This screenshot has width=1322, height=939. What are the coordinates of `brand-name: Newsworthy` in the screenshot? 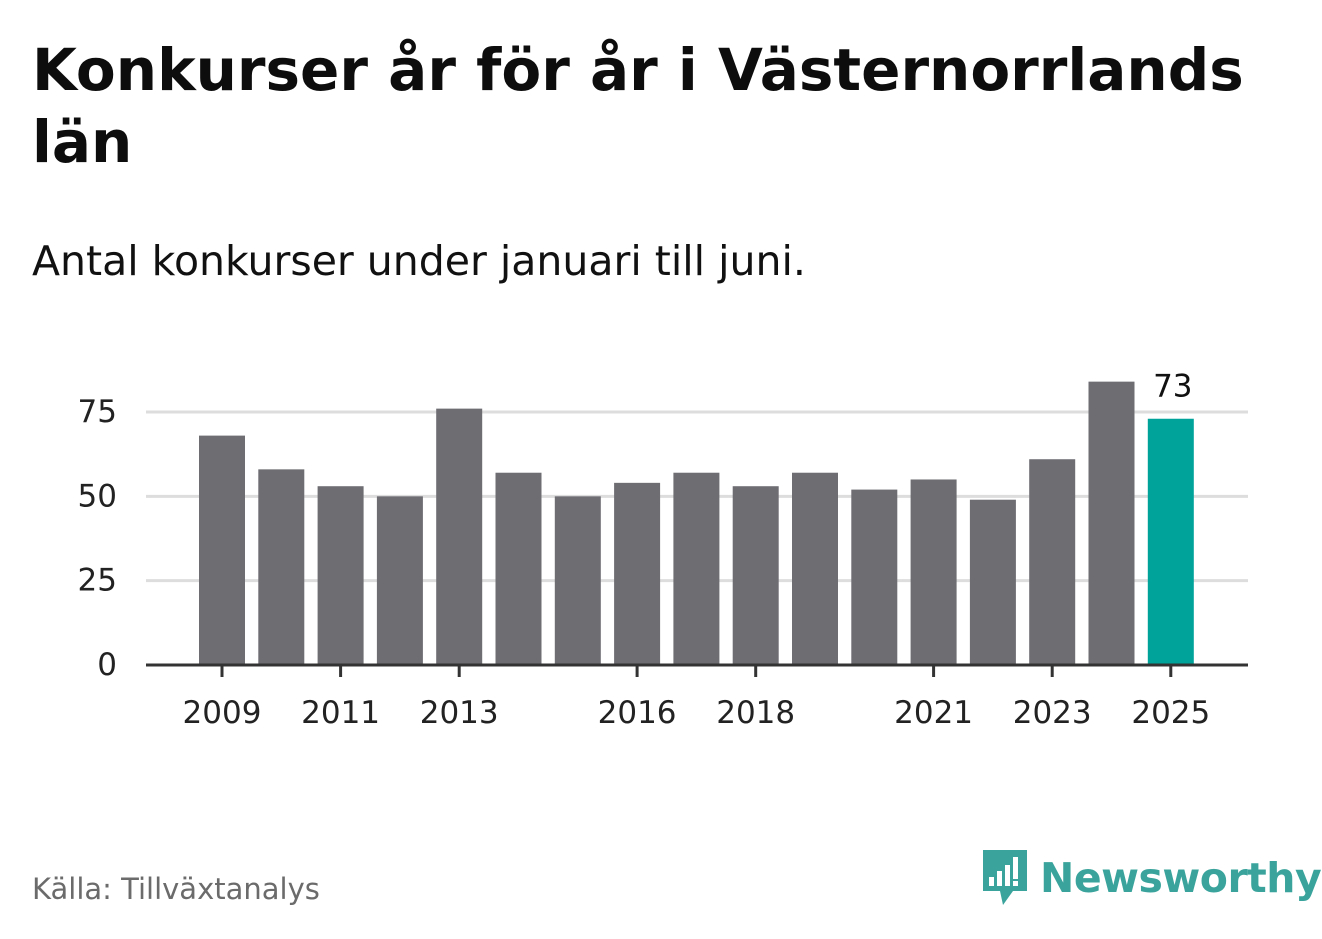 It's located at (1181, 878).